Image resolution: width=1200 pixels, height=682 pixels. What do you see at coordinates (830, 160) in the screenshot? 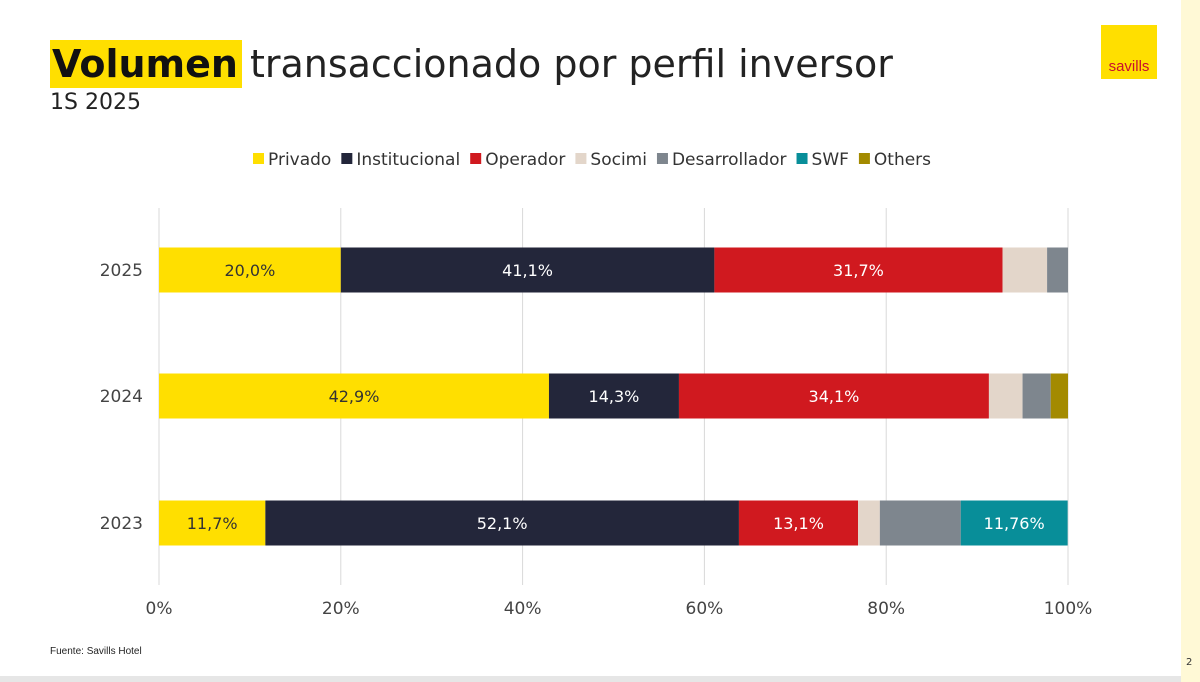
I see `legend-label: SWF` at bounding box center [830, 160].